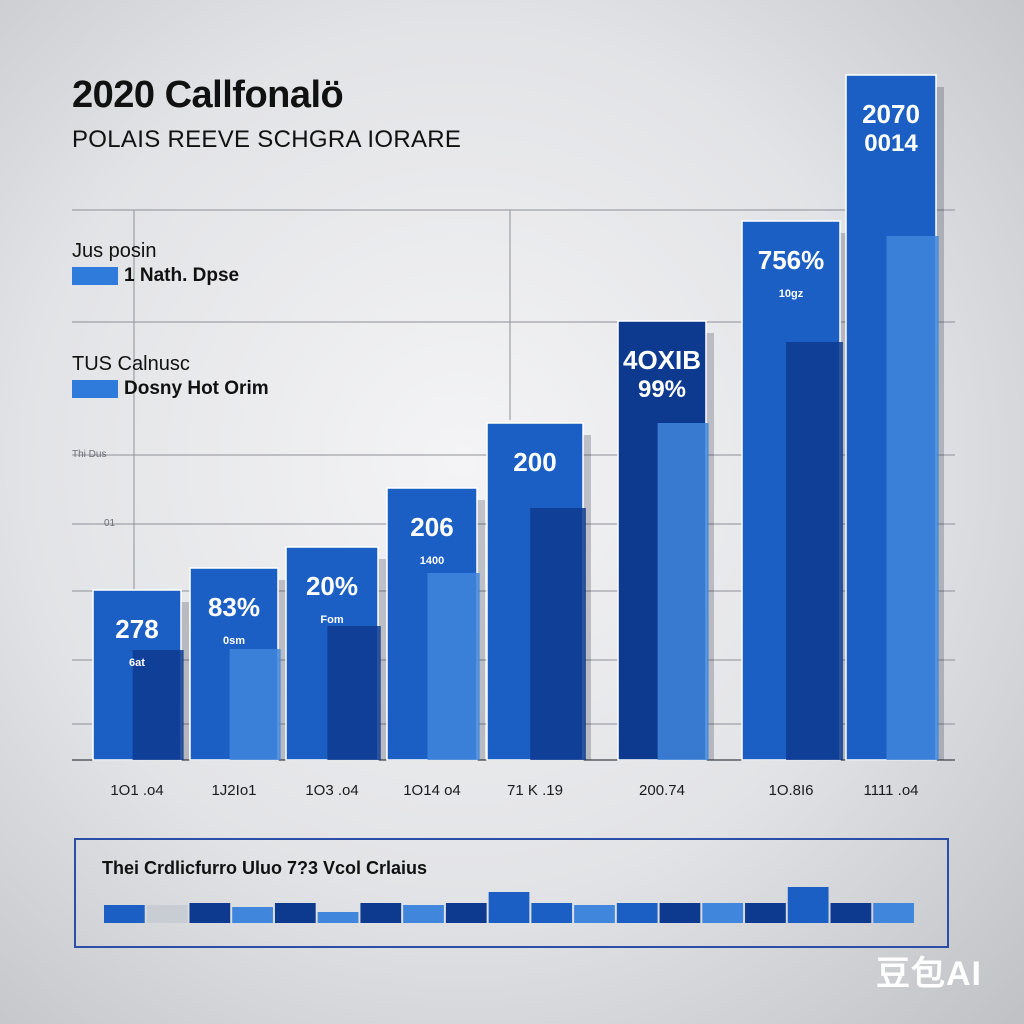 The width and height of the screenshot is (1024, 1024). I want to click on bar-value-label: 756%, so click(791, 260).